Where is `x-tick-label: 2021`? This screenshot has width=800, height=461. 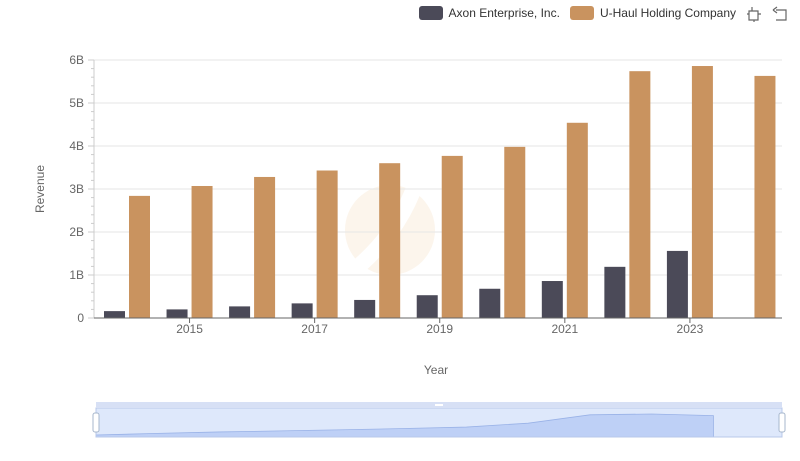
x-tick-label: 2021 is located at coordinates (564, 329).